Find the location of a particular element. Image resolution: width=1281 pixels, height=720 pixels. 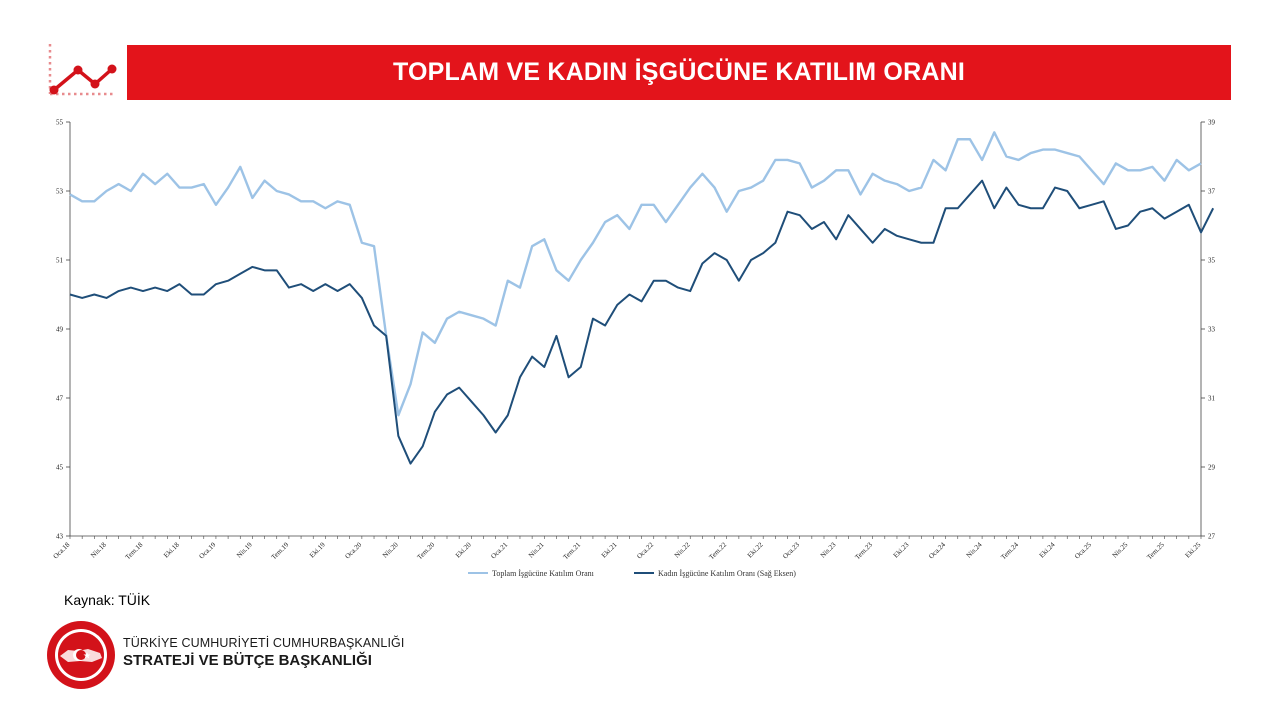

line-chart-icon is located at coordinates (83, 72).